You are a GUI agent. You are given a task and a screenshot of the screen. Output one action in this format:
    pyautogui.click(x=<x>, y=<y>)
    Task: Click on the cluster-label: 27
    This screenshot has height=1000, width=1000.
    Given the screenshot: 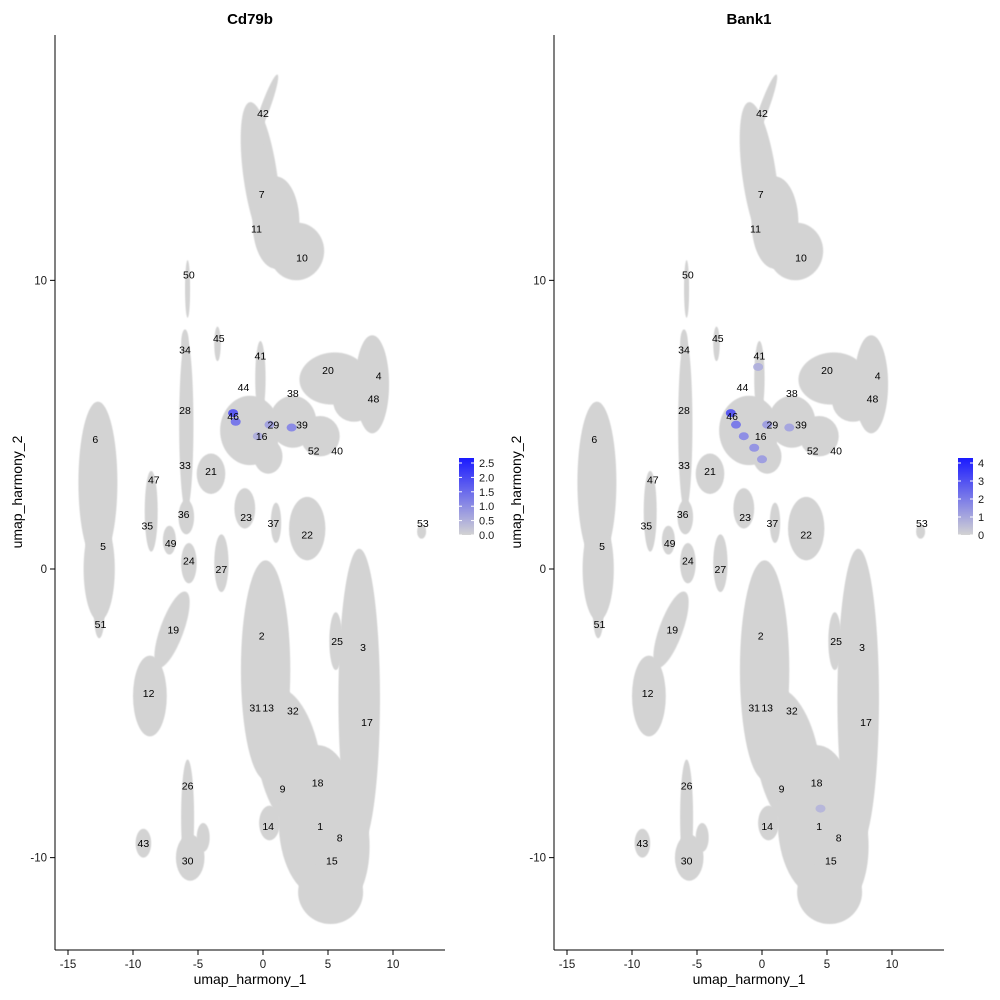 What is the action you would take?
    pyautogui.click(x=222, y=570)
    